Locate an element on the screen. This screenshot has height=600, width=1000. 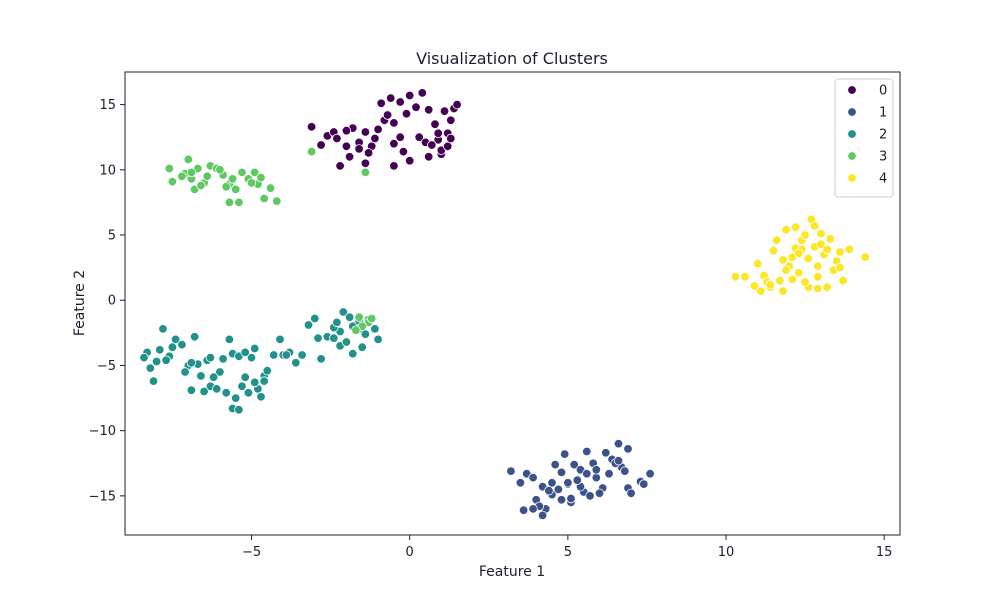
legend-label-1: 1 is located at coordinates (883, 113).